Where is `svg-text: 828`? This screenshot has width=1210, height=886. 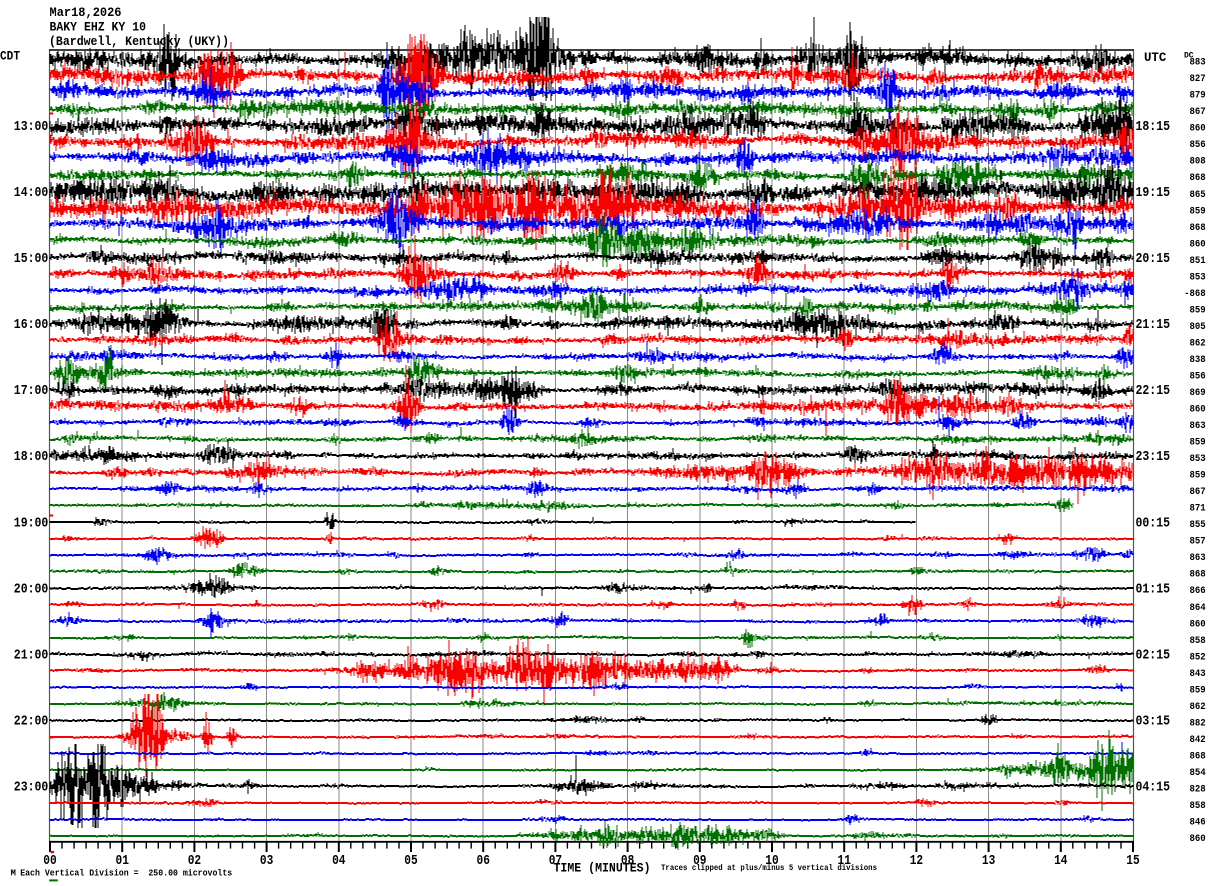
svg-text: 828 is located at coordinates (1198, 789).